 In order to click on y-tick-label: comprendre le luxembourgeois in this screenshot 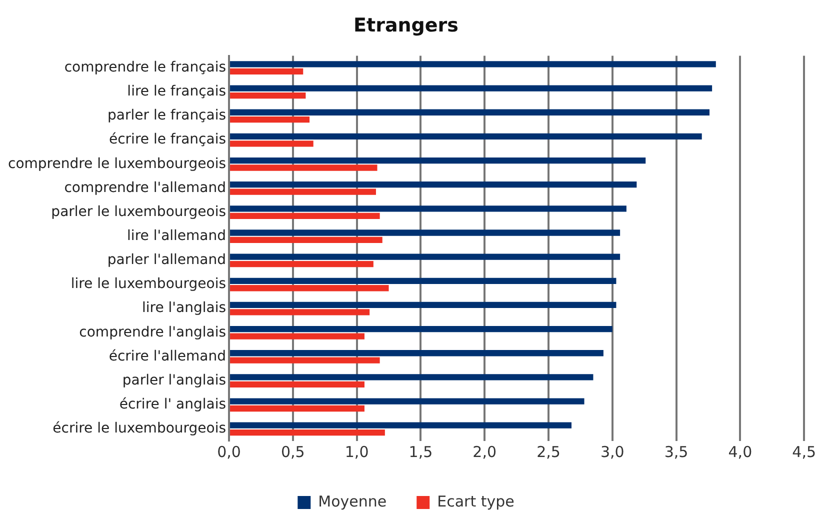, I will do `click(117, 164)`.